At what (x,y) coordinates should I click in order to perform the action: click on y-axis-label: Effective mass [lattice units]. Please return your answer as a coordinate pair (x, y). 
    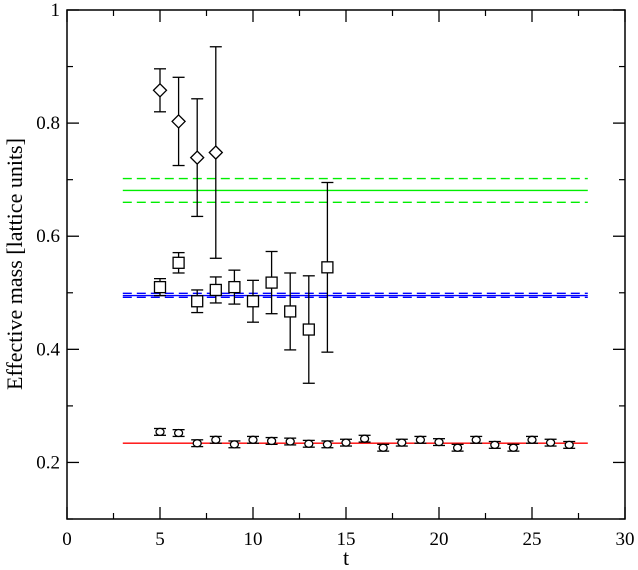
    Looking at the image, I should click on (14, 264).